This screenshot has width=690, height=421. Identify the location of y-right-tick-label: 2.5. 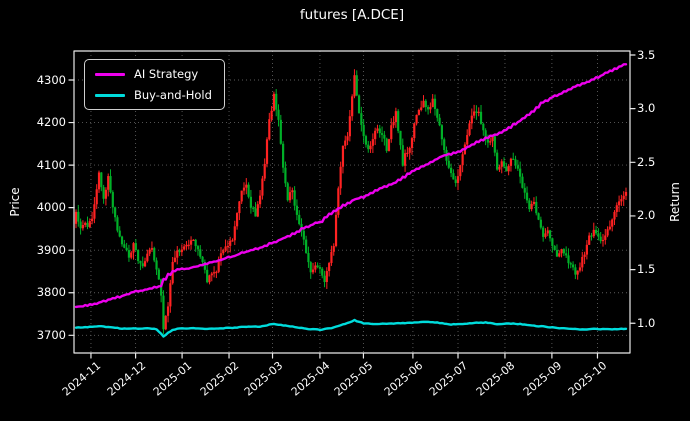
(646, 161).